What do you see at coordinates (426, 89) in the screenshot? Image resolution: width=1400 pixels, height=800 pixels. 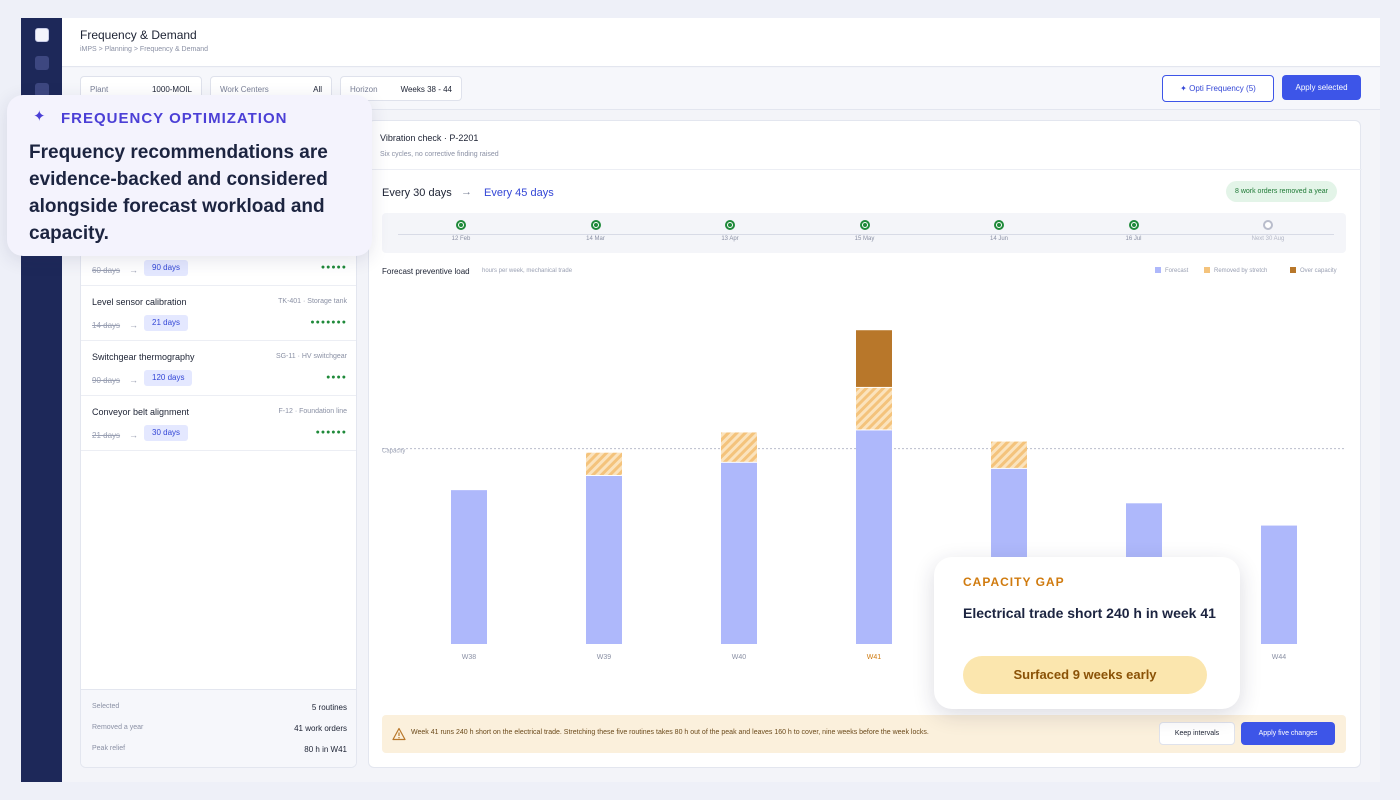 I see `horizon-filter-value: Weeks 38 - 44` at bounding box center [426, 89].